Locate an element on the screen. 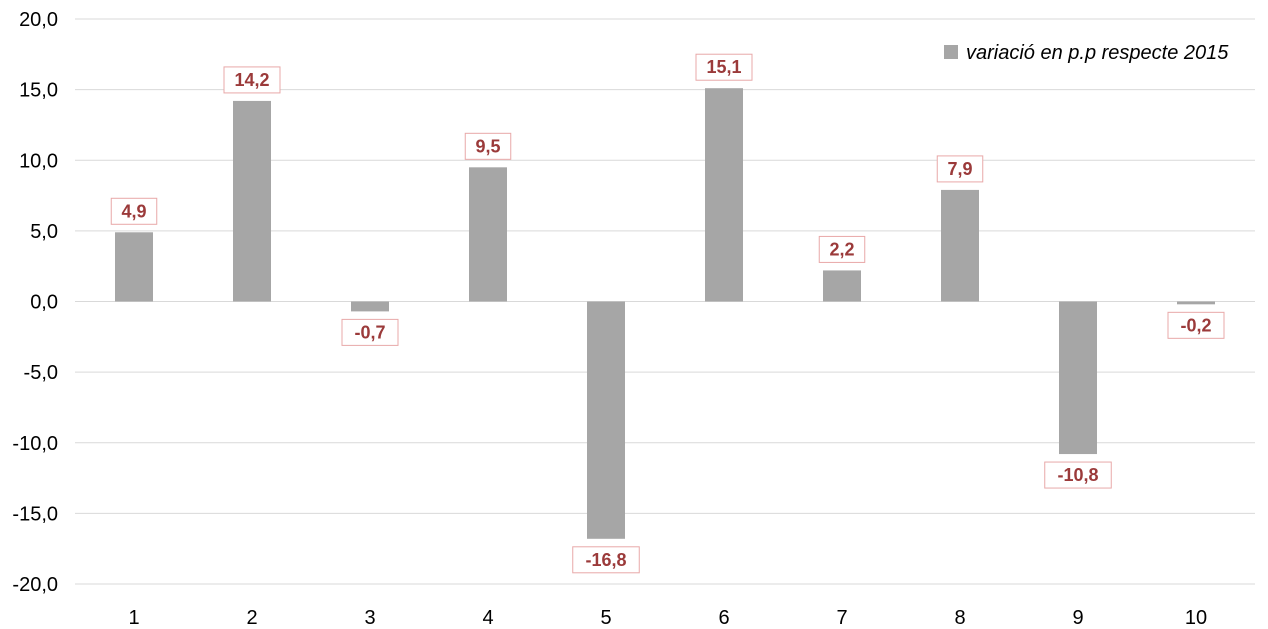 This screenshot has height=629, width=1268. legend: variació en p.p respecte 2015 is located at coordinates (1086, 53).